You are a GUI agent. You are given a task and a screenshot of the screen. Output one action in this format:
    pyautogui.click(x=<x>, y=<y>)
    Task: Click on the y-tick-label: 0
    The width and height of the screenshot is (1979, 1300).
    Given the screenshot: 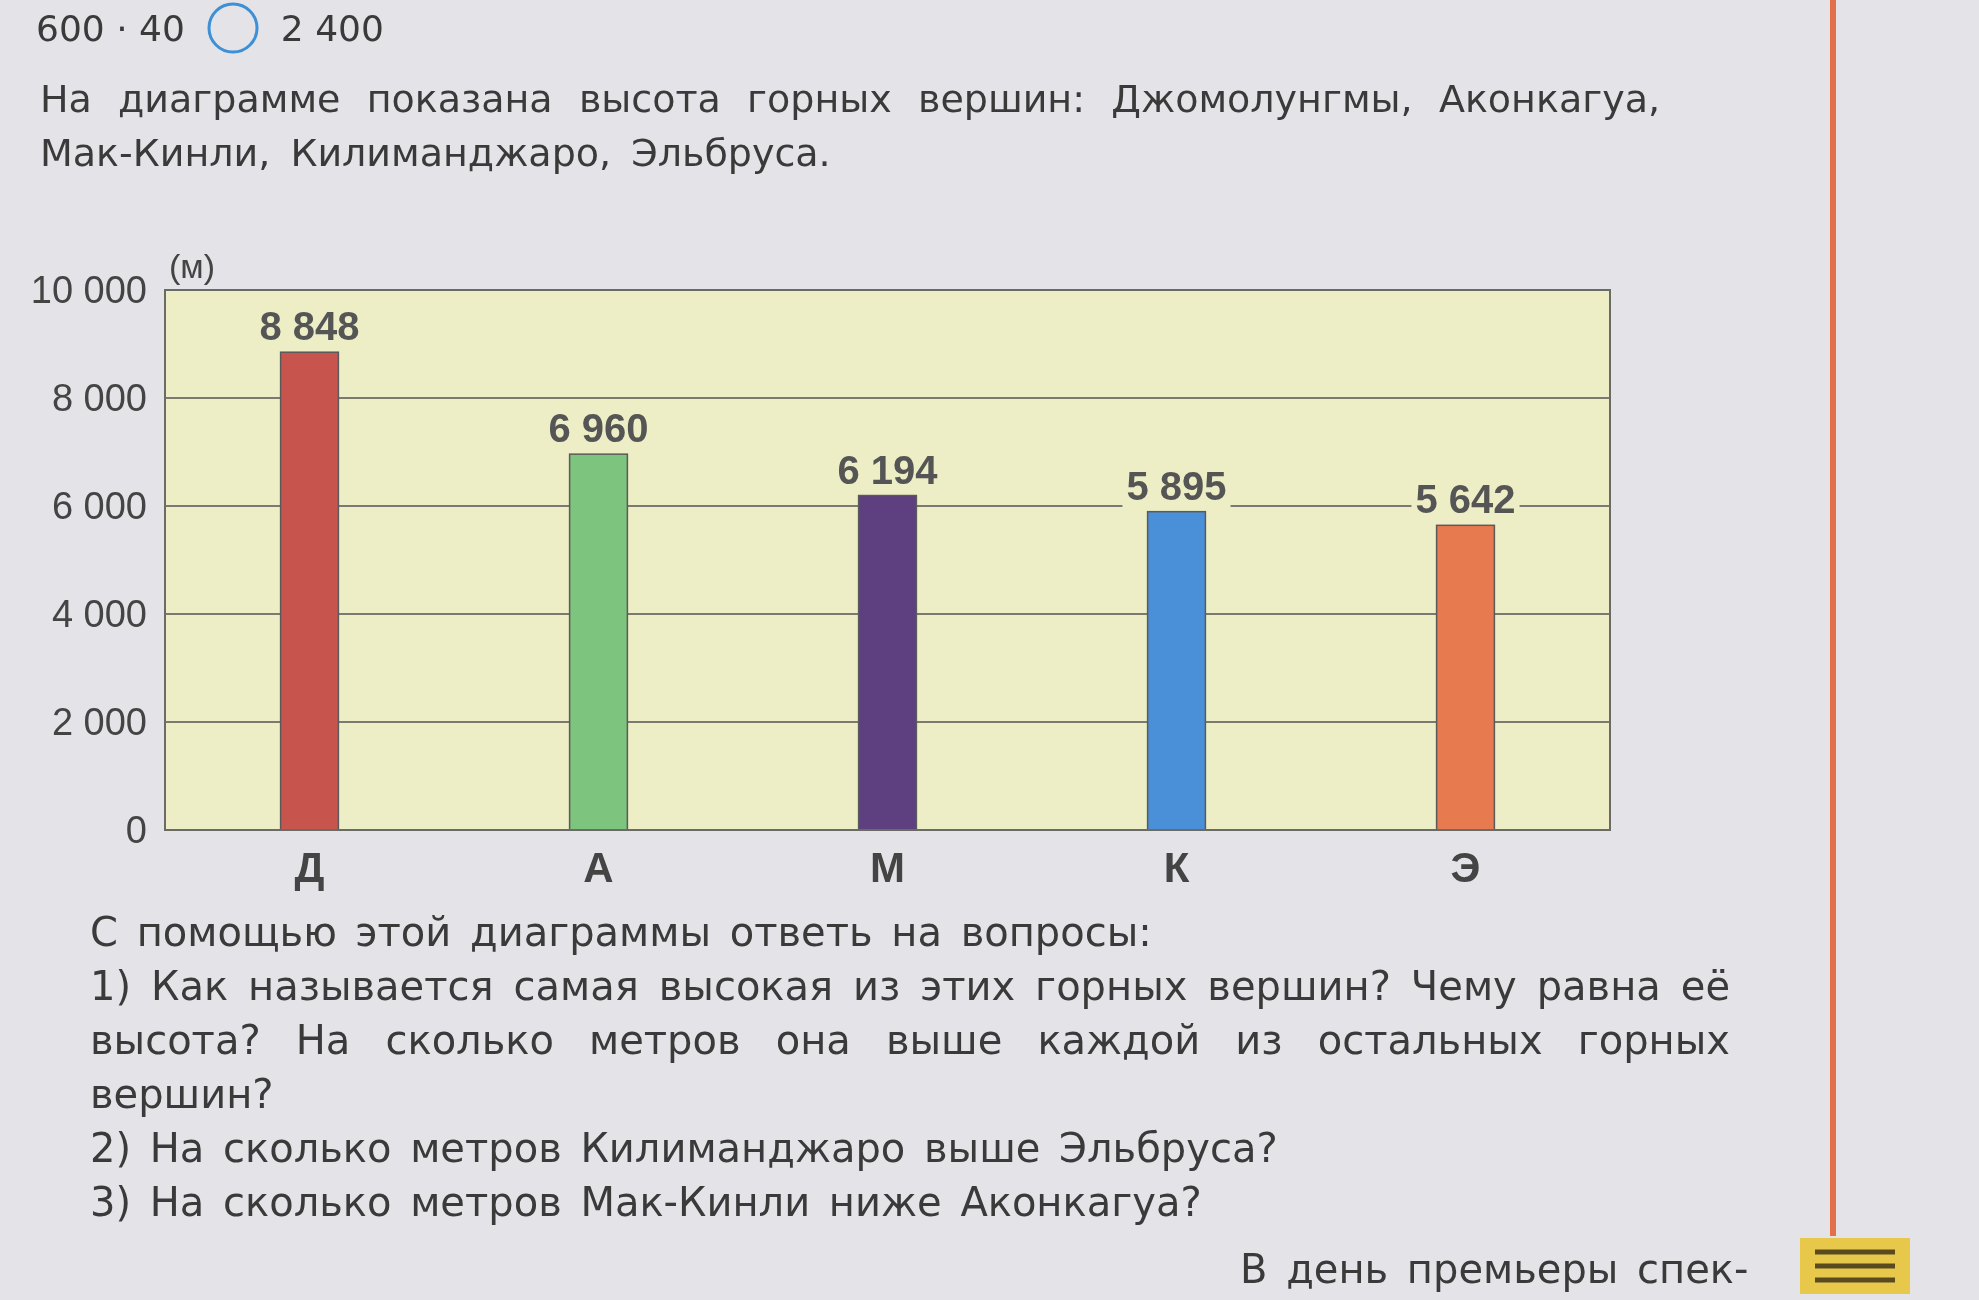 What is the action you would take?
    pyautogui.click(x=136, y=829)
    